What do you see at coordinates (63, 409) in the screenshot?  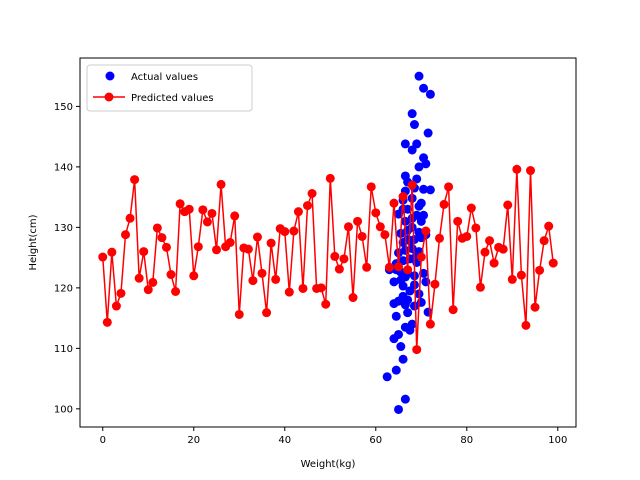 I see `y-tick-label: 100` at bounding box center [63, 409].